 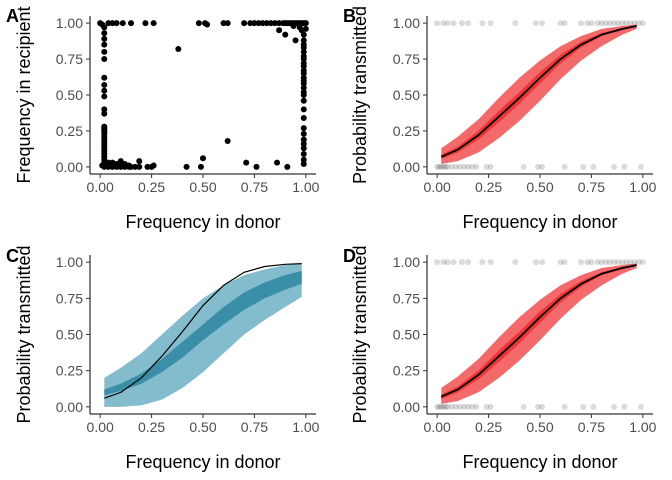 What do you see at coordinates (69, 23) in the screenshot?
I see `y-tick-label: 1.00` at bounding box center [69, 23].